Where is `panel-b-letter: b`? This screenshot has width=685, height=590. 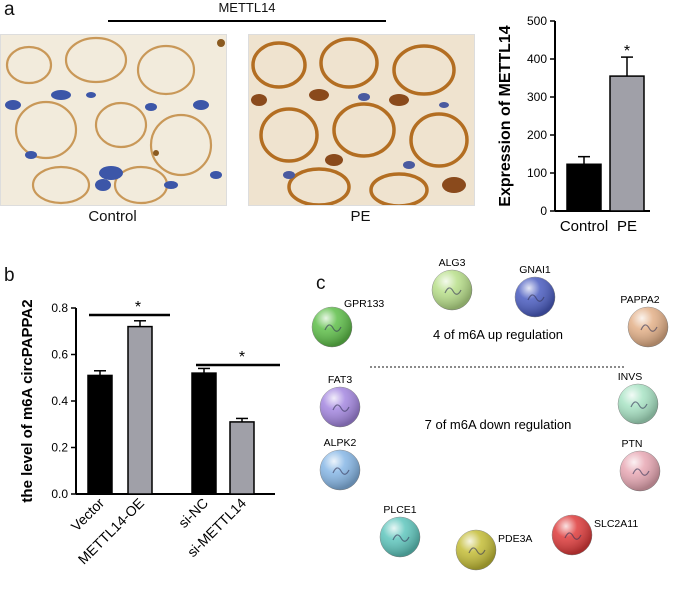
panel-b-letter: b is located at coordinates (9, 275).